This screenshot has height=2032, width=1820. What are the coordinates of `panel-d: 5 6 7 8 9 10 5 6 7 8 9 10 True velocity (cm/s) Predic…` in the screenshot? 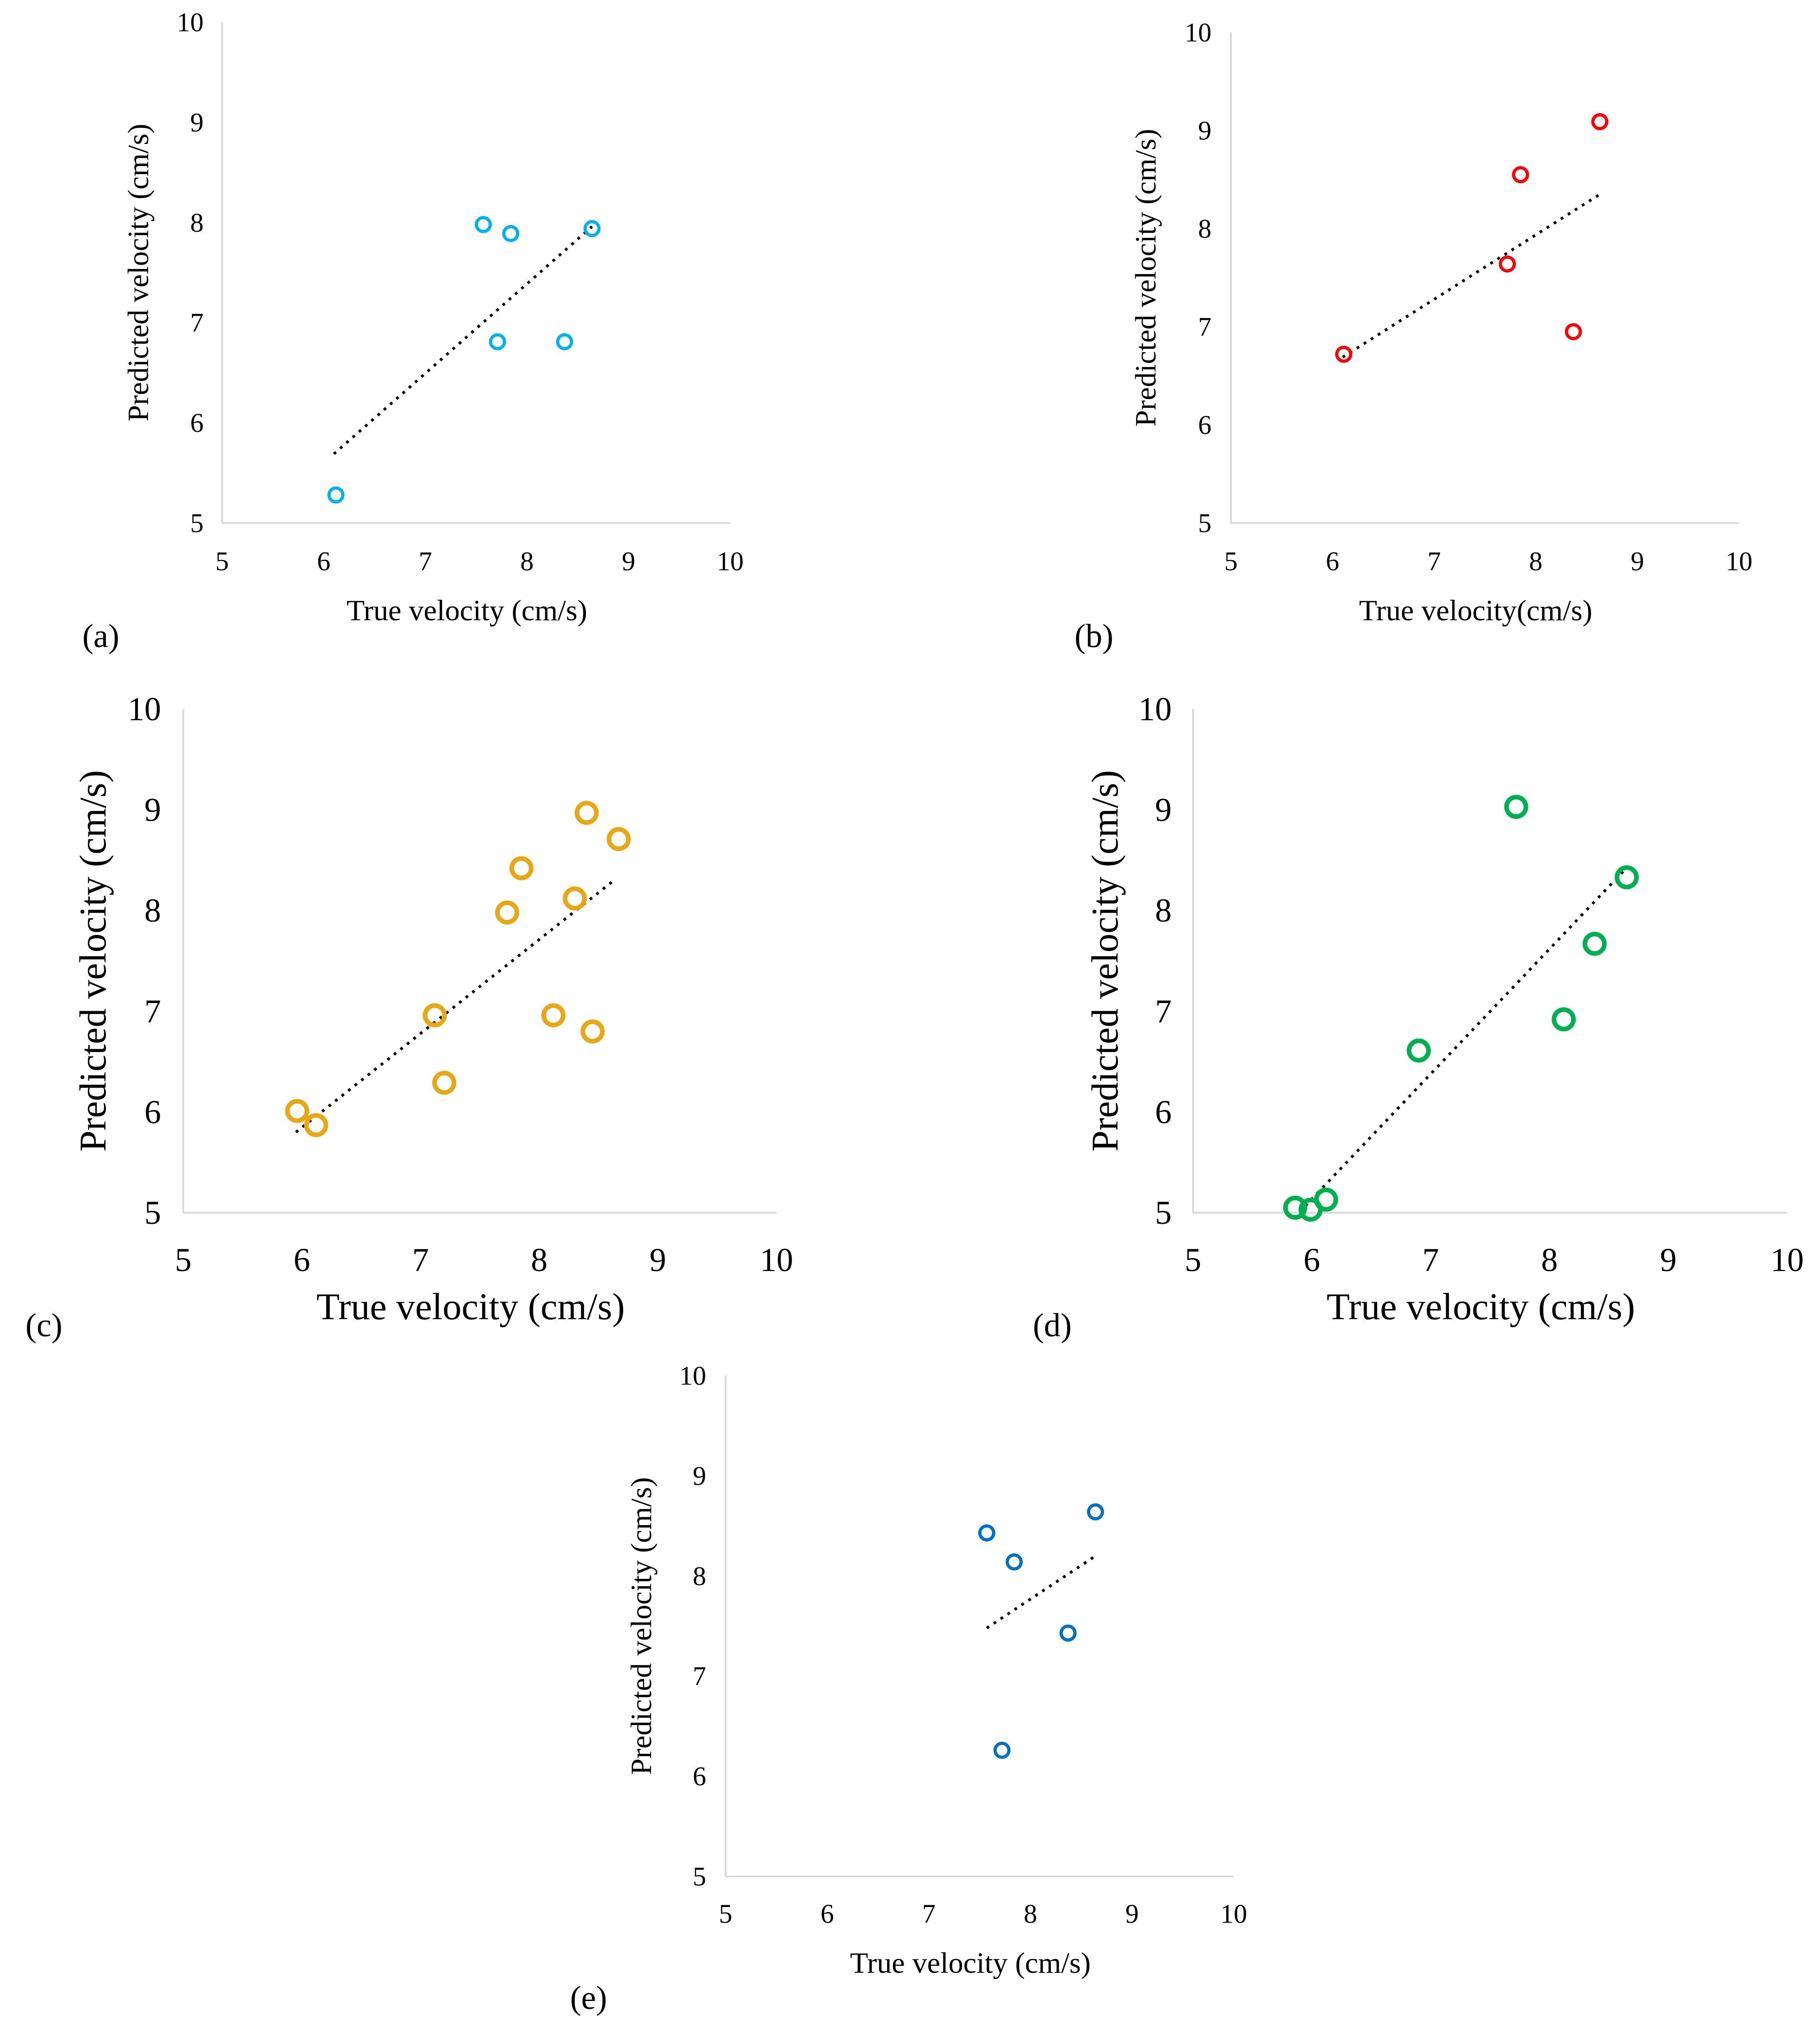 It's located at (1418, 1017).